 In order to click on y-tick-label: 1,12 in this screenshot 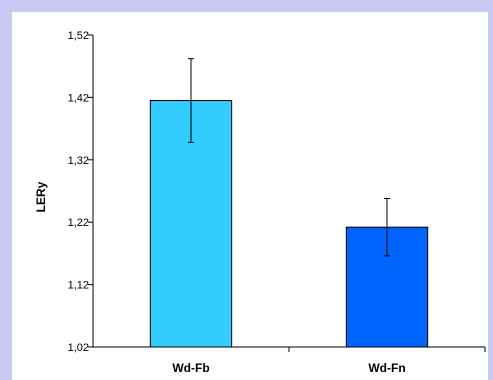, I will do `click(78, 286)`.